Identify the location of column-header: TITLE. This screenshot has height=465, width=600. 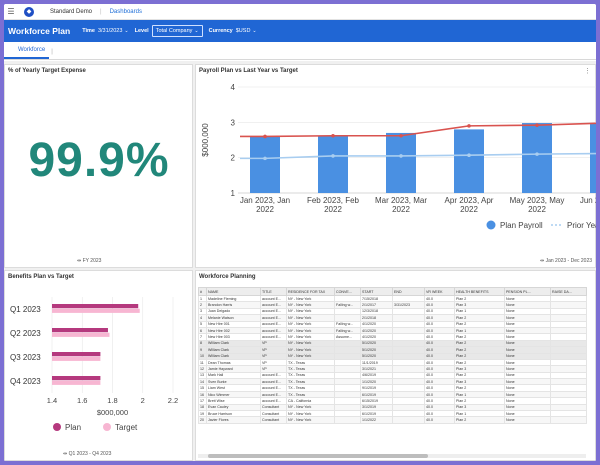
(273, 291).